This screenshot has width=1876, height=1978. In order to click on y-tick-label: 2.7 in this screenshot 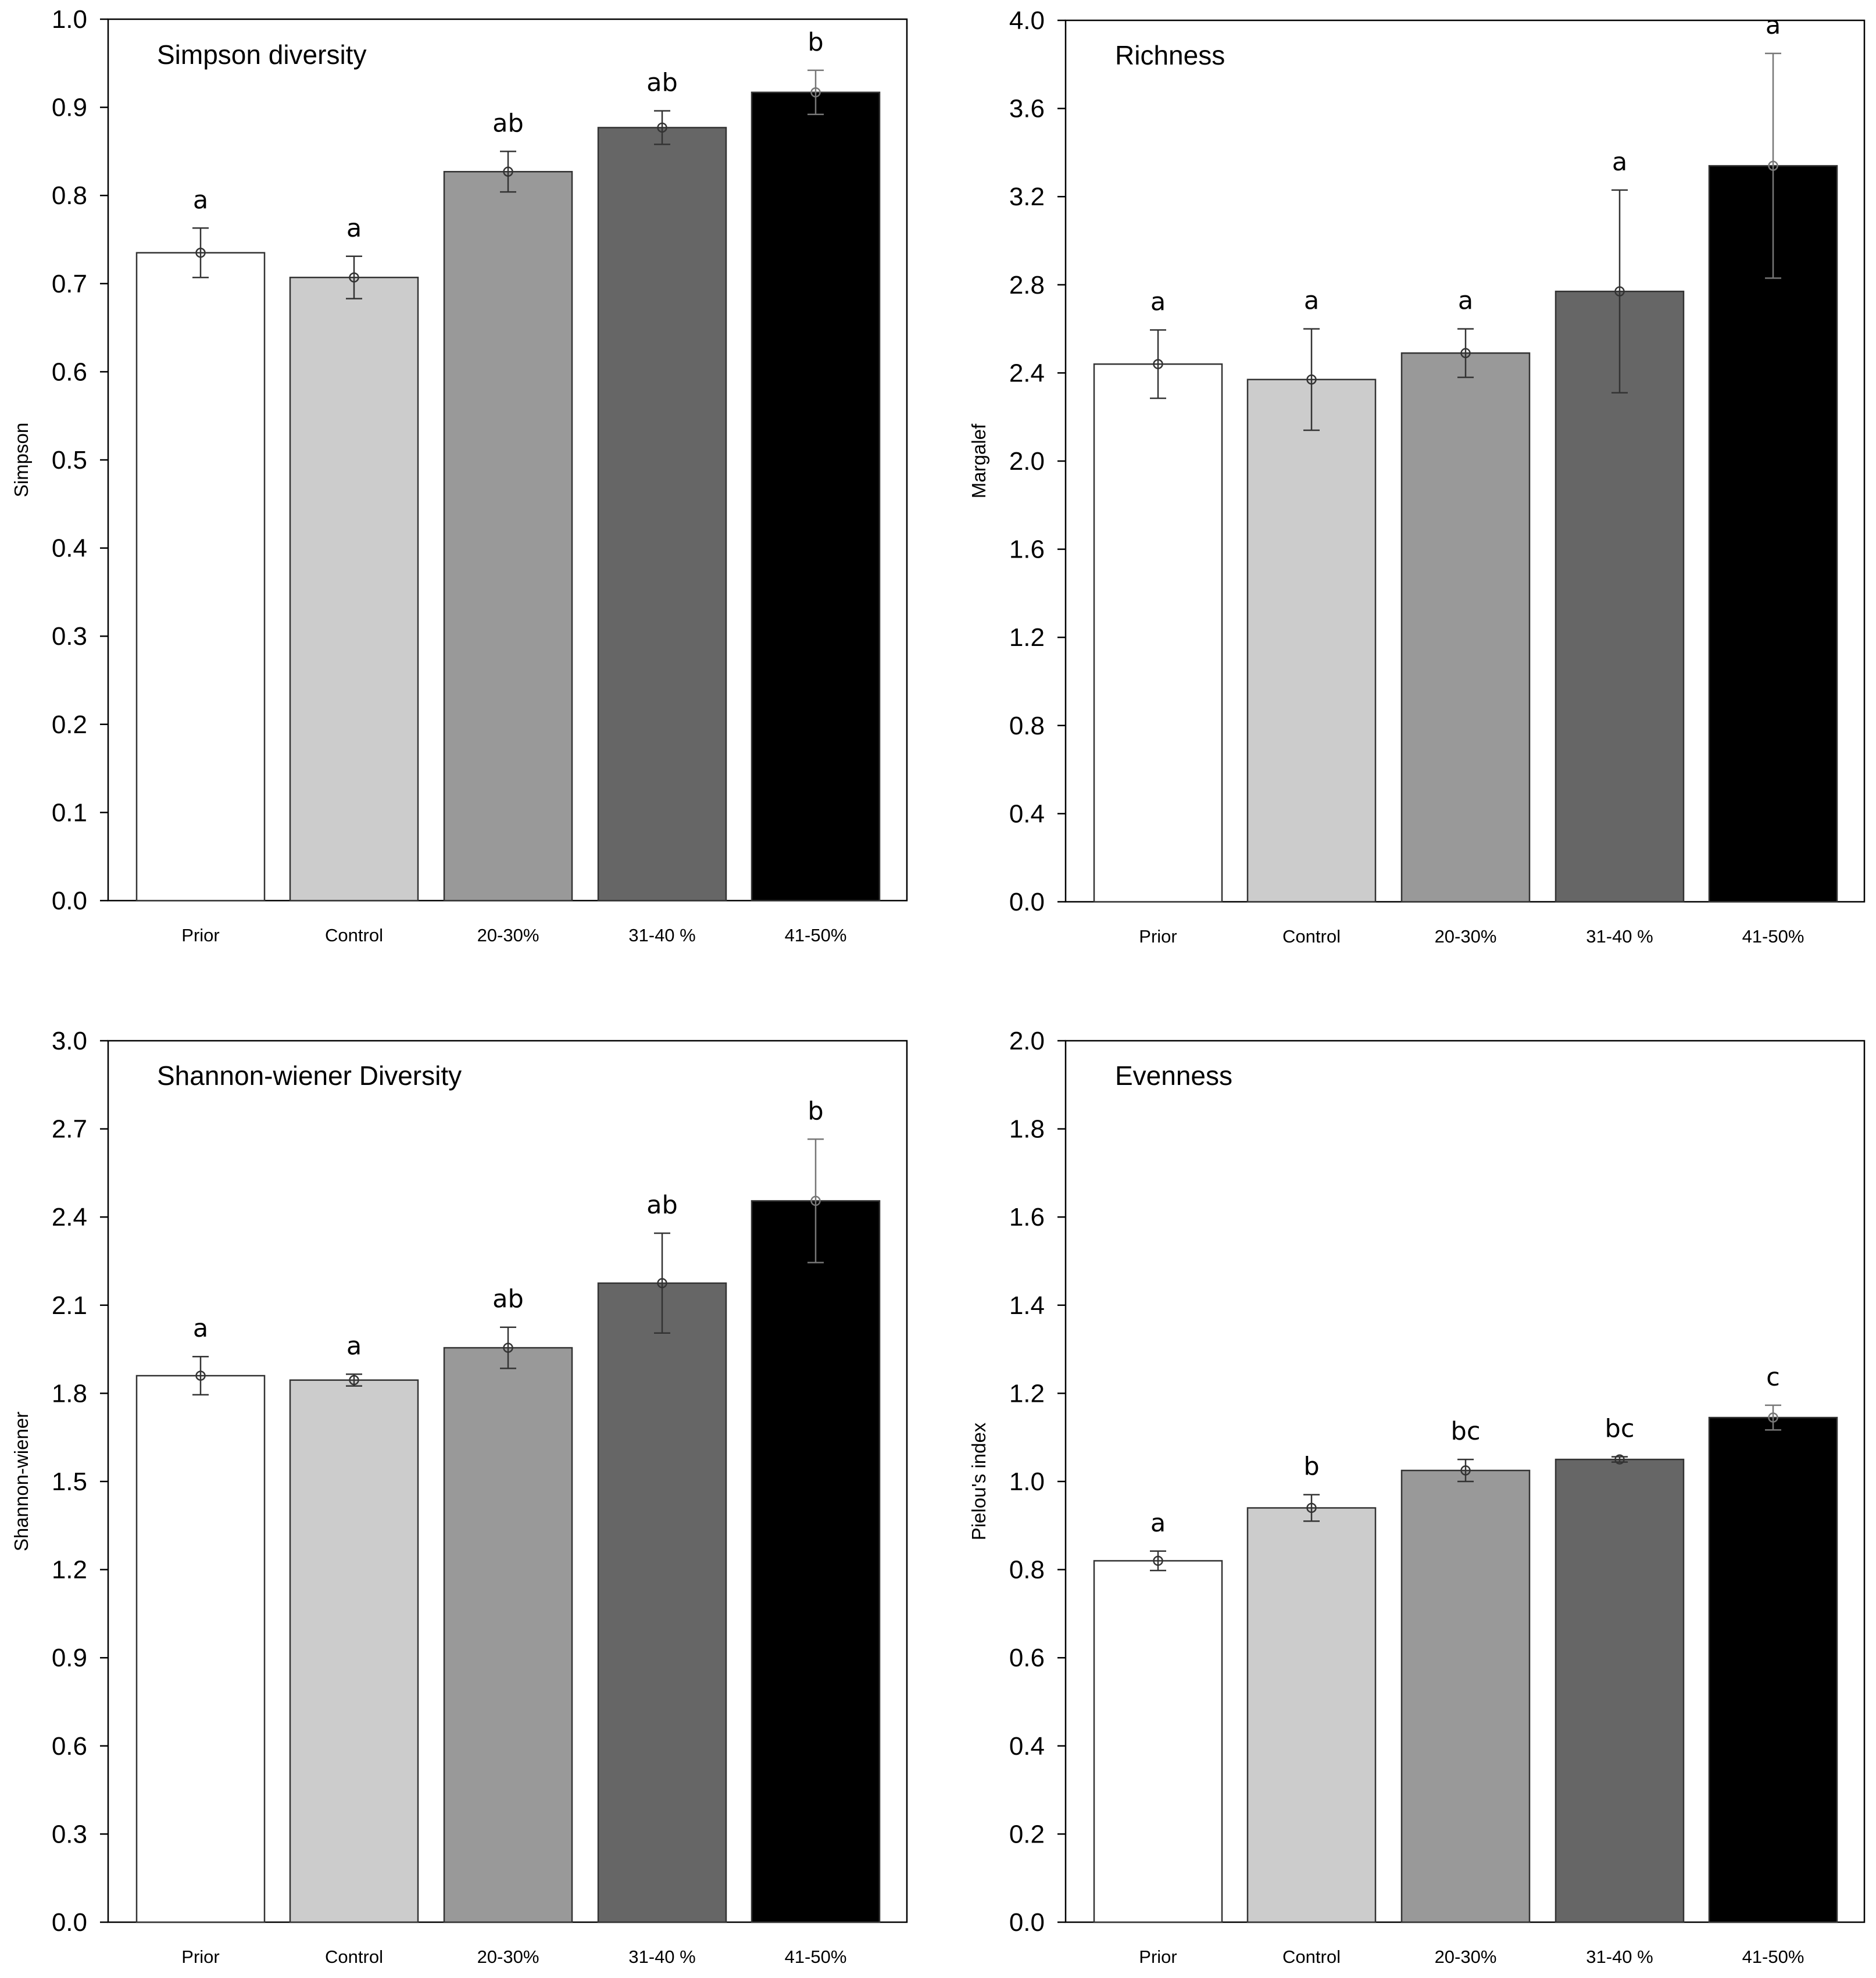, I will do `click(69, 1129)`.